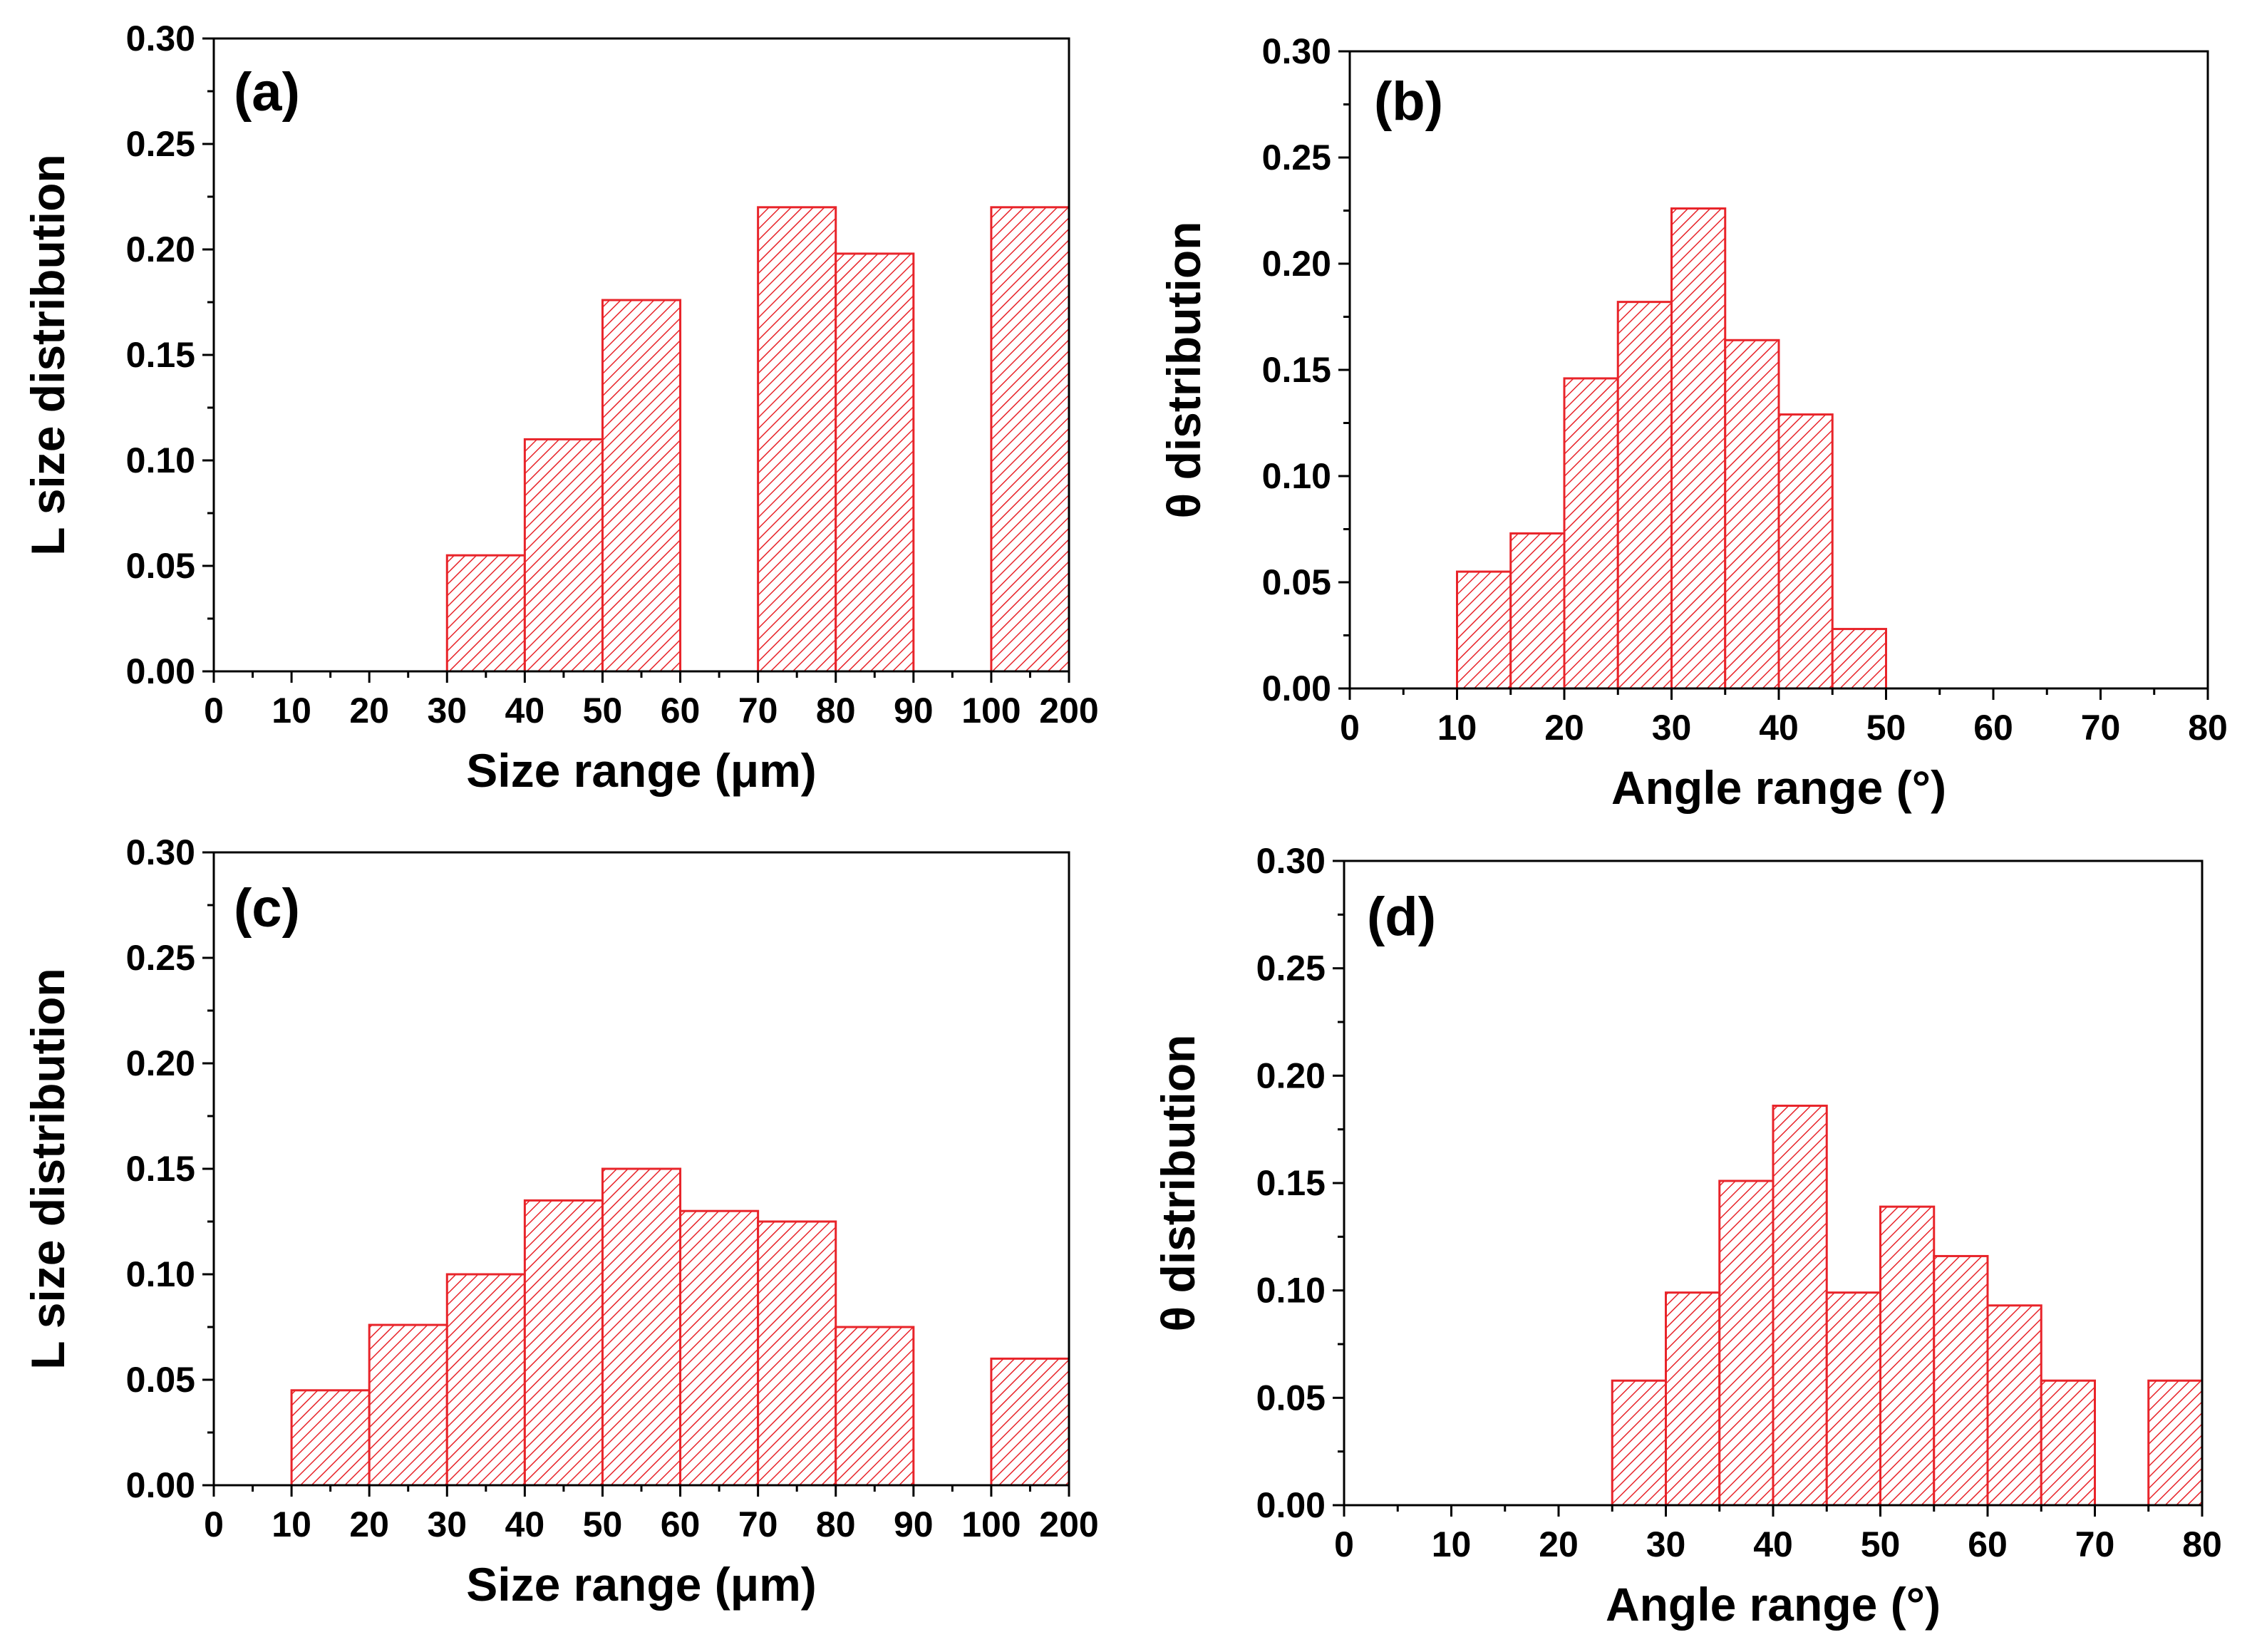 This screenshot has width=2252, height=1652. What do you see at coordinates (1068, 711) in the screenshot?
I see `x-tick-label: 200` at bounding box center [1068, 711].